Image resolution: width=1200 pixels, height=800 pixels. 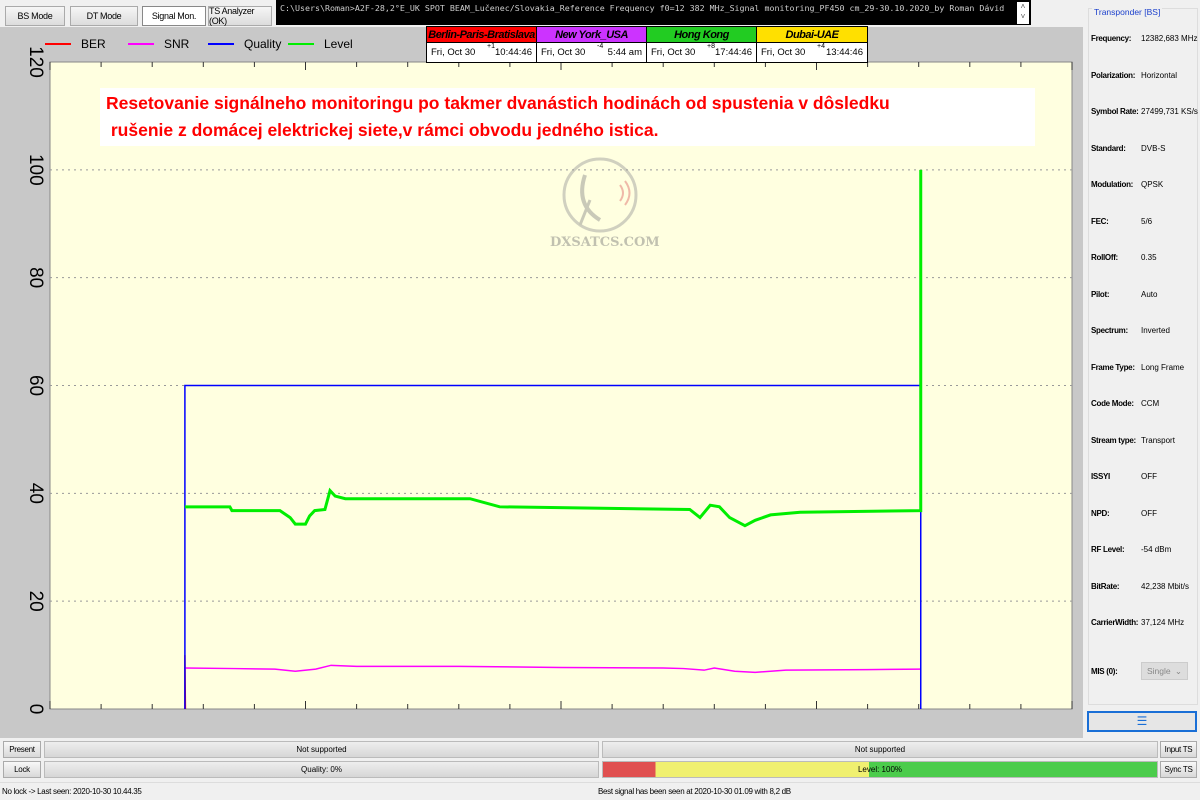 What do you see at coordinates (321, 769) in the screenshot?
I see `quality-bar: Quality: 0%` at bounding box center [321, 769].